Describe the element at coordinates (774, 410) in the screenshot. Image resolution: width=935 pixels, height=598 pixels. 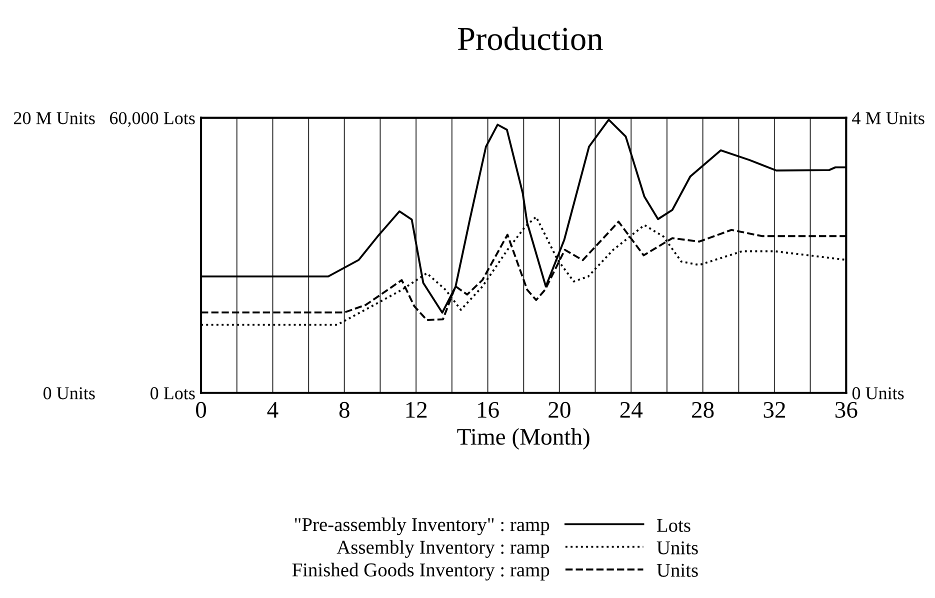
I see `x-tick-label: 32` at that location.